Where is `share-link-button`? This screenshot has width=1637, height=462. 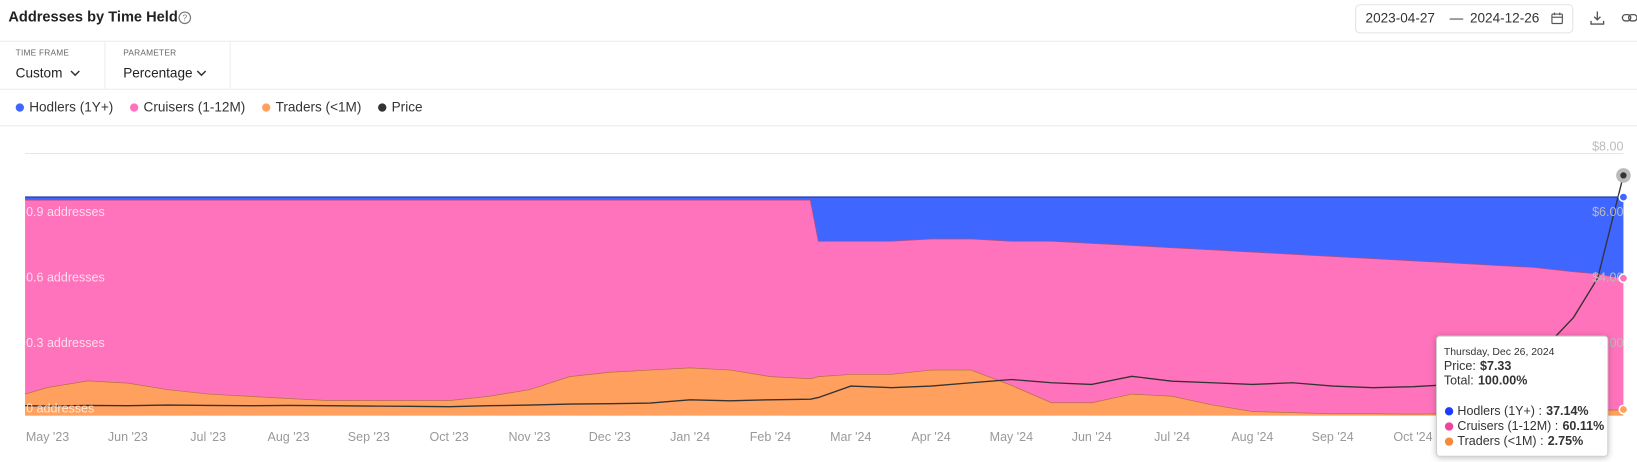 share-link-button is located at coordinates (1629, 17).